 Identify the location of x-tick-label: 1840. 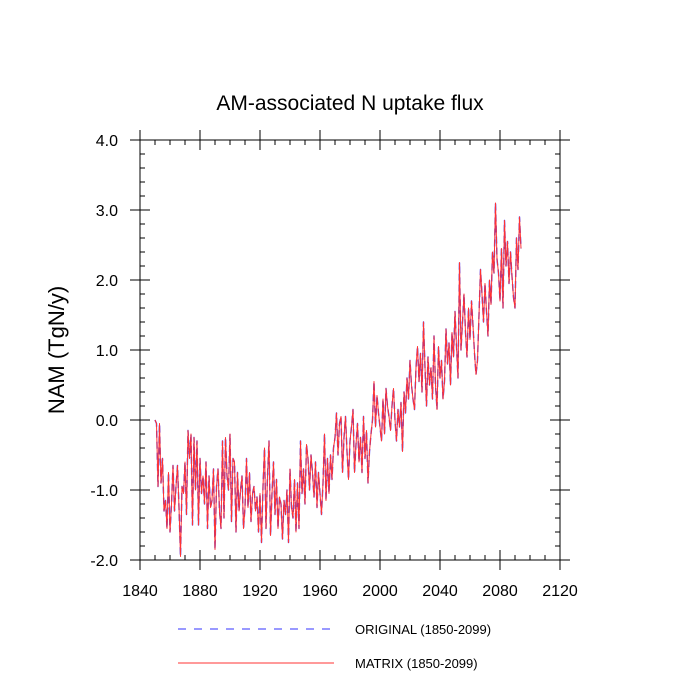
(140, 591).